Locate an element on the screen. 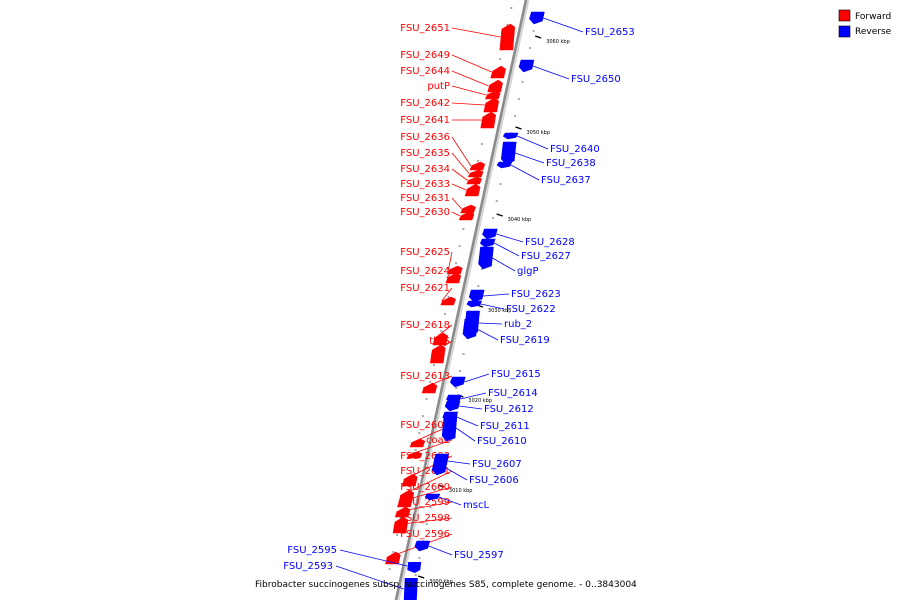 The image size is (900, 600). kbp-label: 3040 kbp is located at coordinates (520, 220).